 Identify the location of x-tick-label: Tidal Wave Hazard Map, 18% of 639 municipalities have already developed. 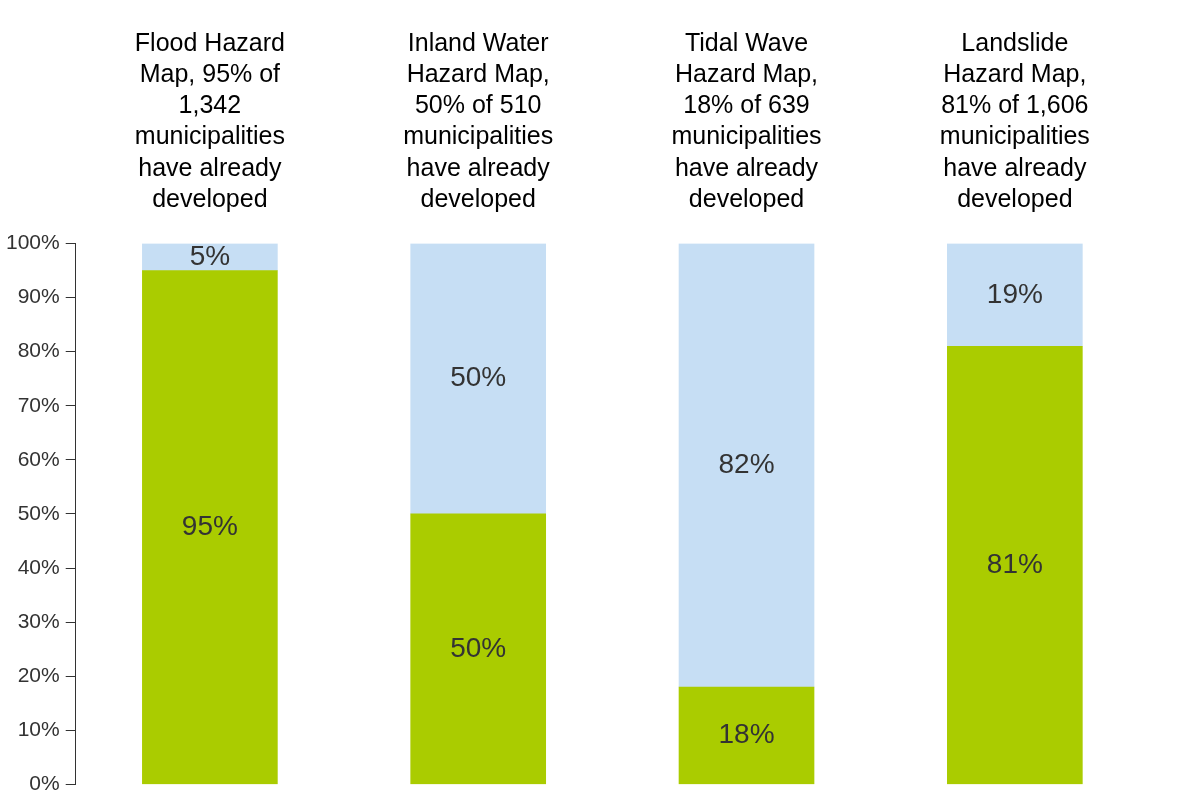
(746, 119).